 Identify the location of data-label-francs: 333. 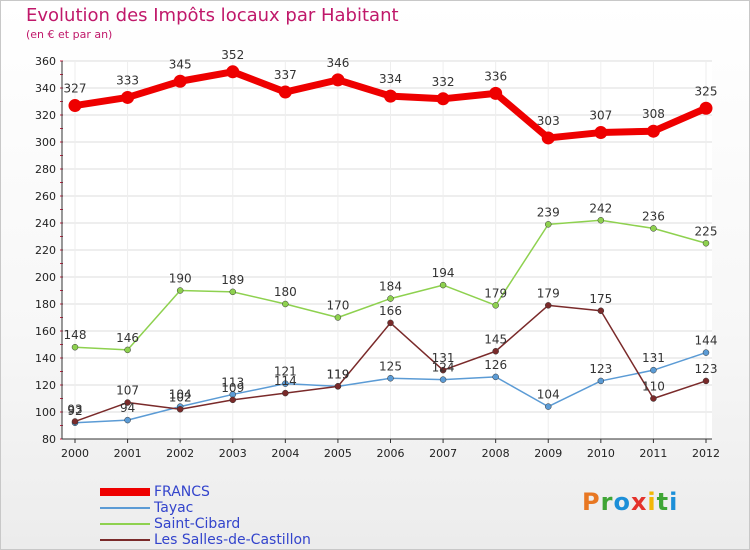
(127, 80).